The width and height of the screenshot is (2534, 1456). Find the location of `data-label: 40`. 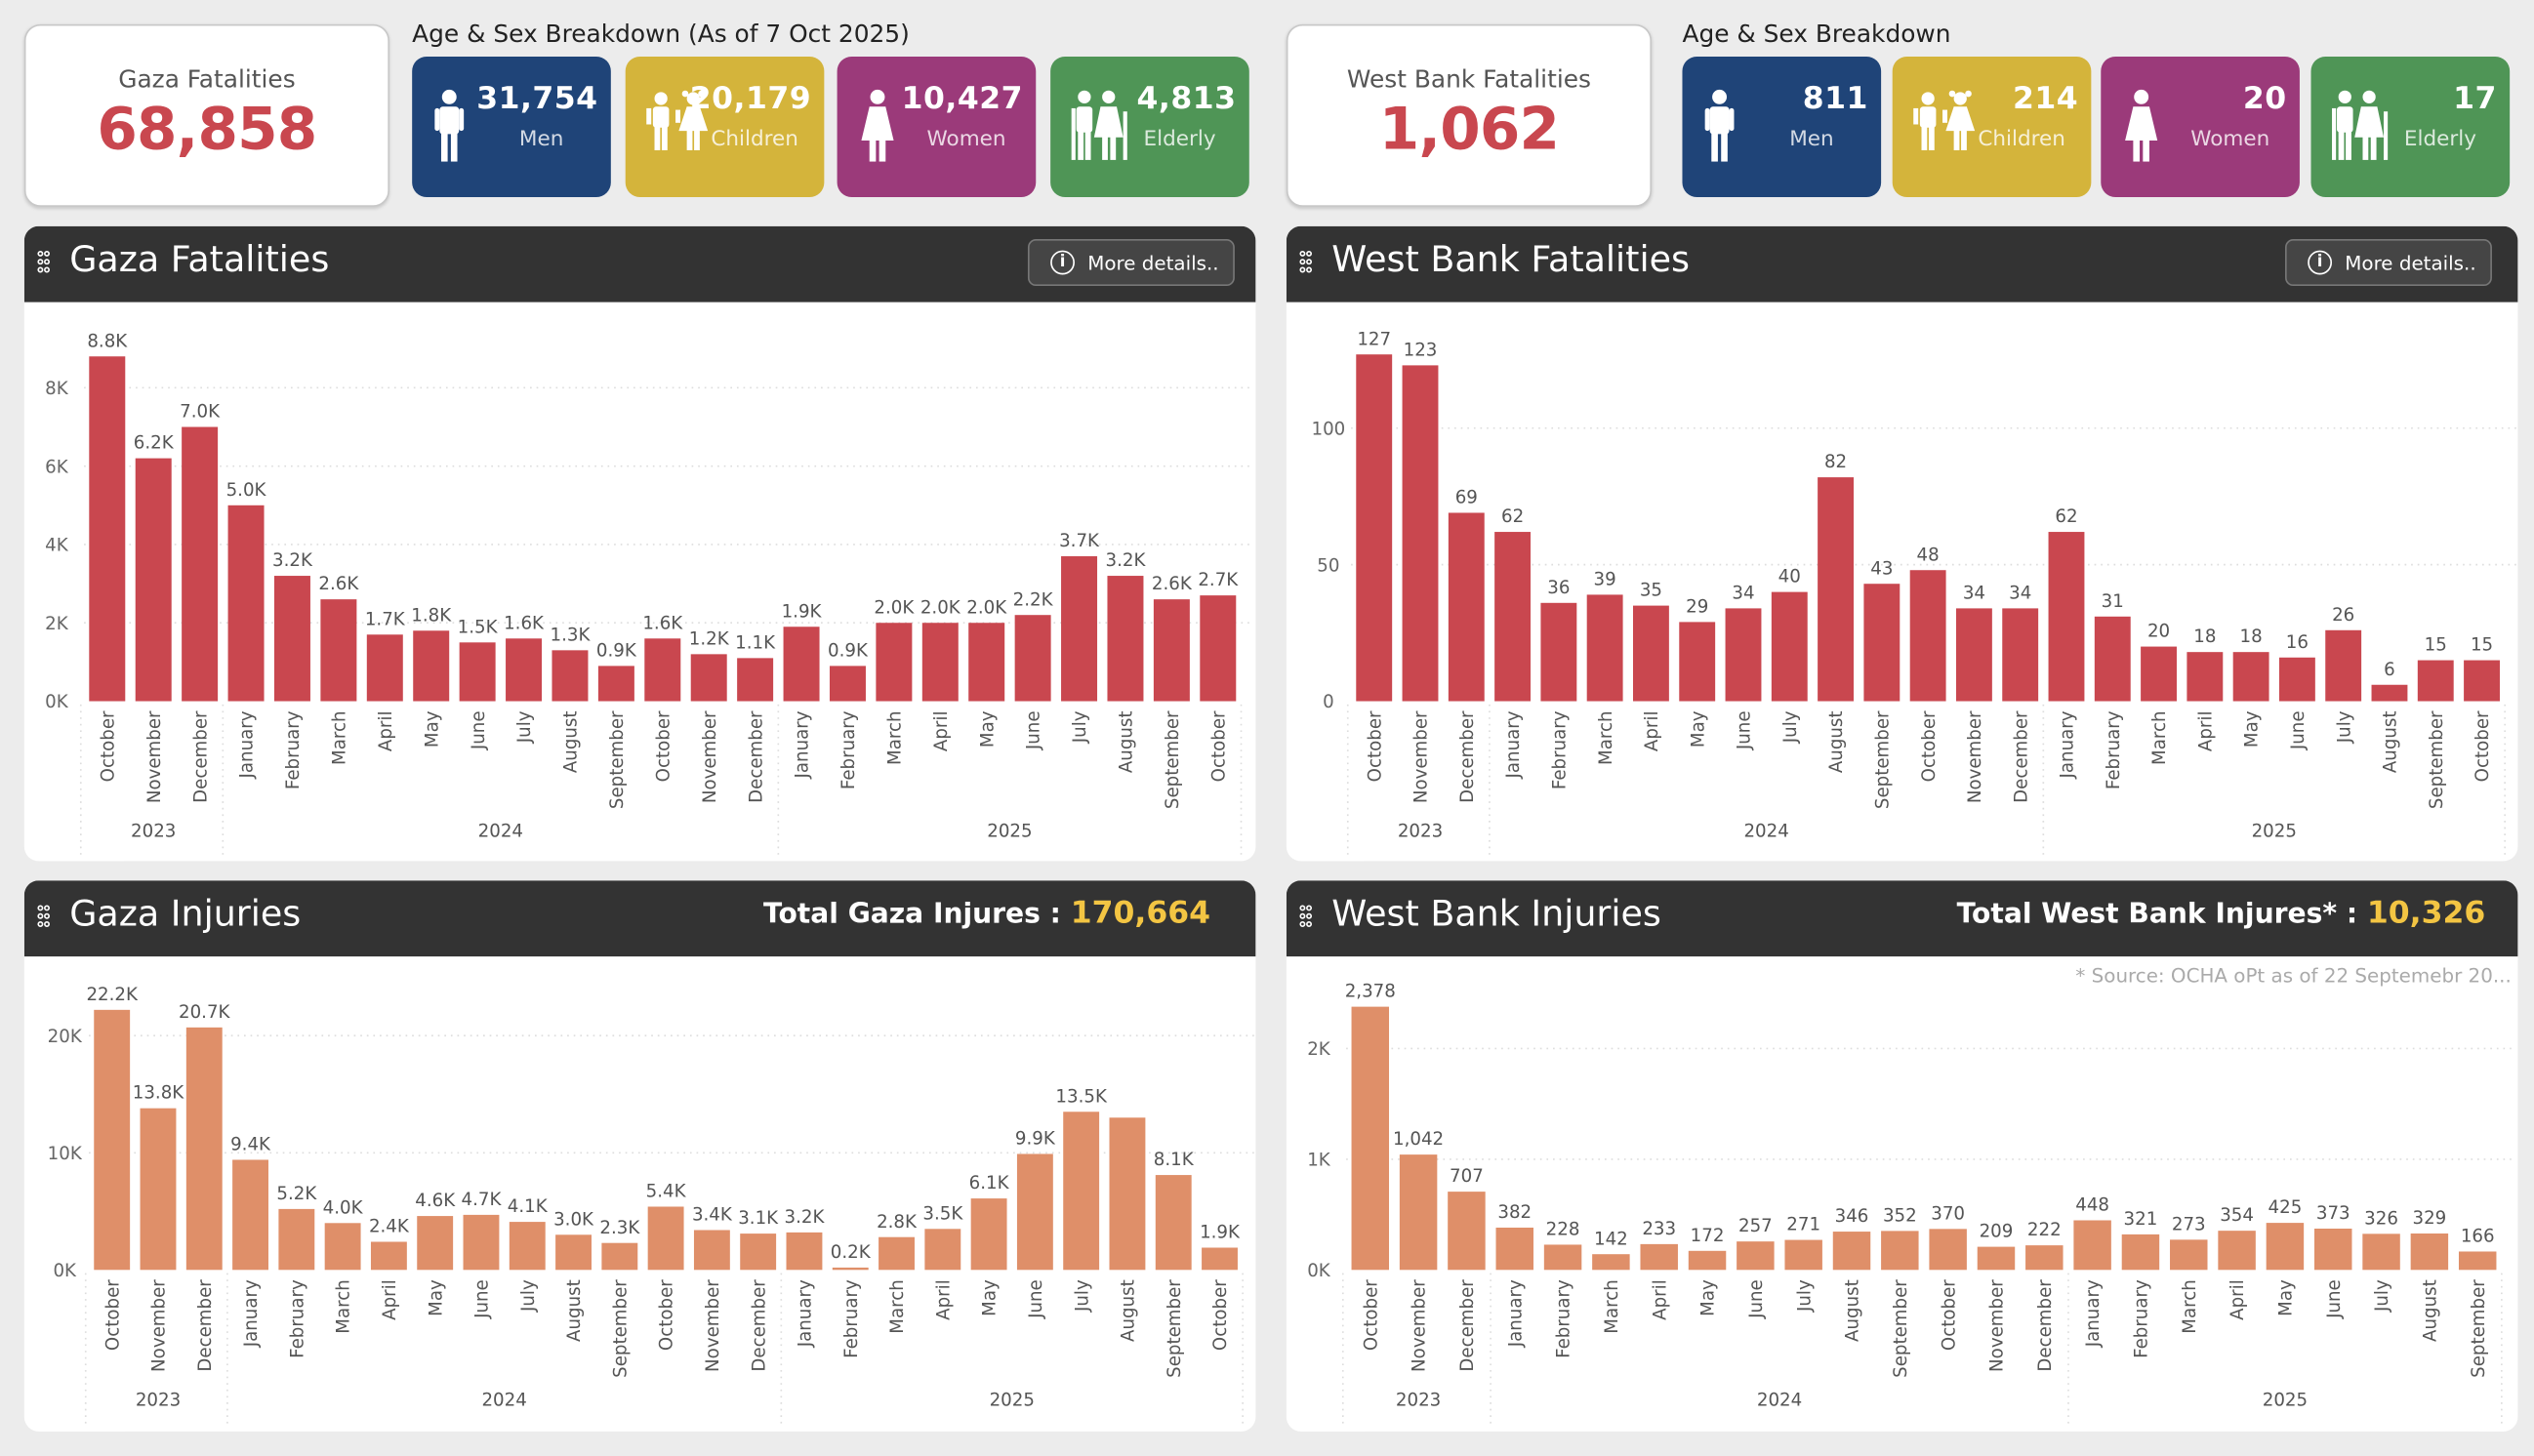

data-label: 40 is located at coordinates (1789, 577).